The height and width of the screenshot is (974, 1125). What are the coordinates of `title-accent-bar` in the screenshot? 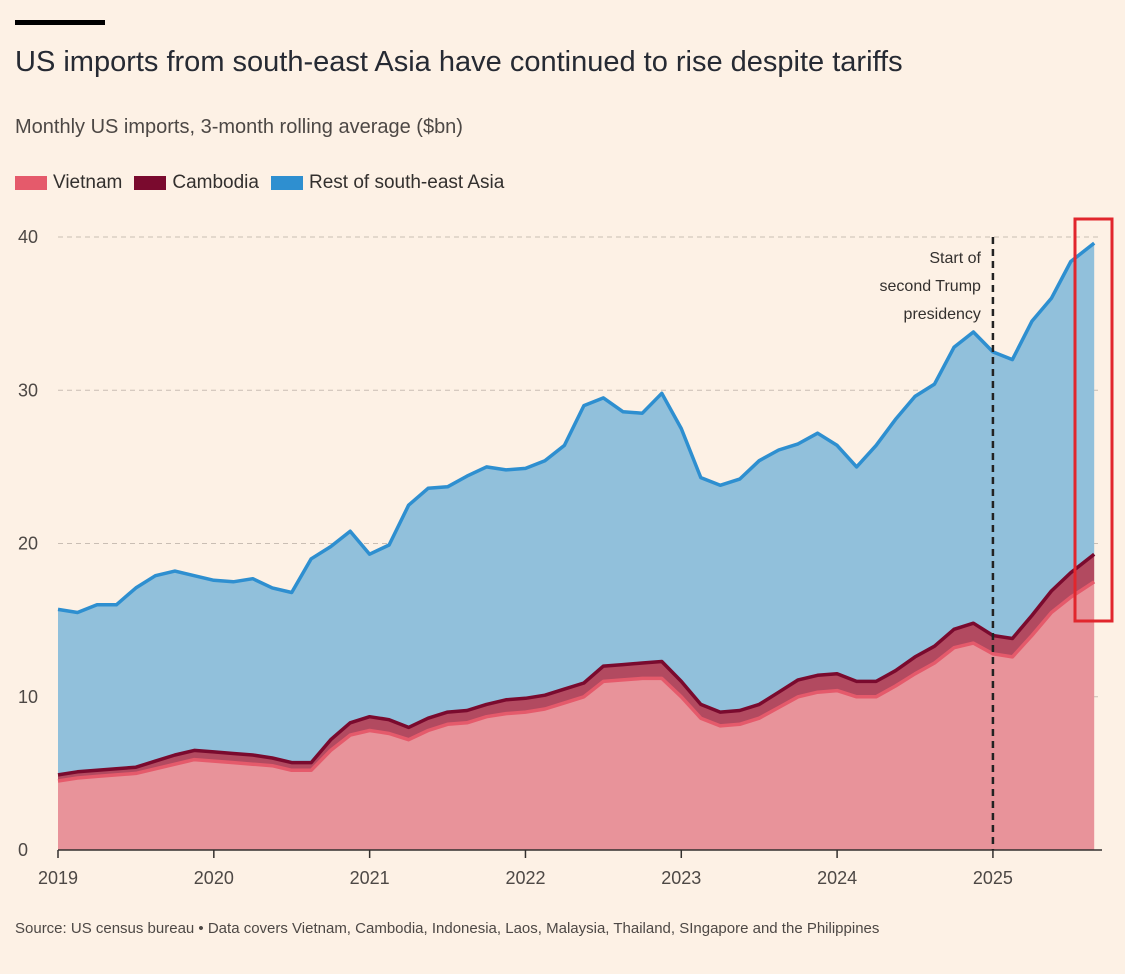 It's located at (60, 22).